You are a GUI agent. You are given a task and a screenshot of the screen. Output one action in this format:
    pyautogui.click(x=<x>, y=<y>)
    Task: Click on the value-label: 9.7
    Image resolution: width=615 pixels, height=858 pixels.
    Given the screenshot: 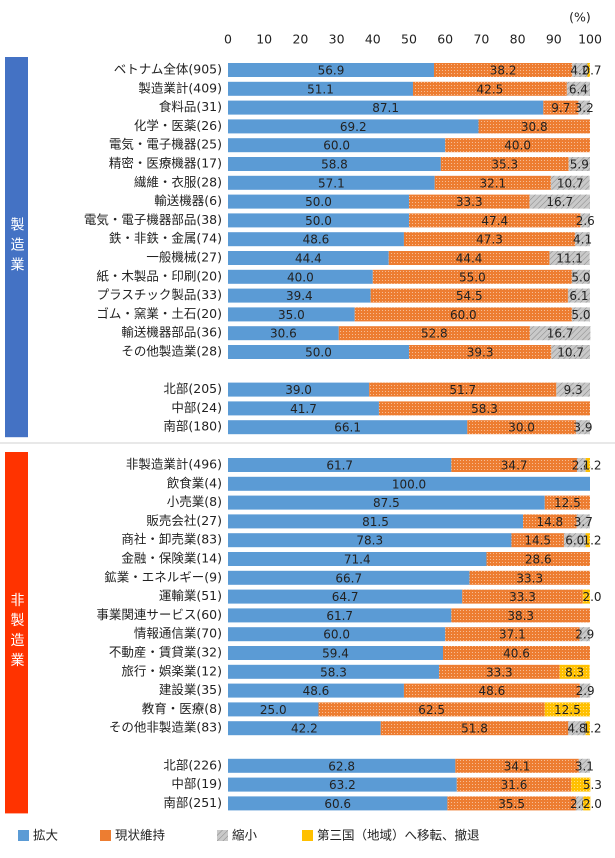 What is the action you would take?
    pyautogui.click(x=560, y=108)
    